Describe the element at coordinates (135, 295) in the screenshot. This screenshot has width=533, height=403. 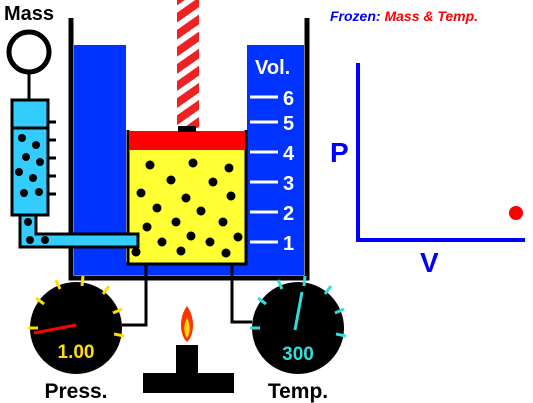
I see `pressure-wire` at that location.